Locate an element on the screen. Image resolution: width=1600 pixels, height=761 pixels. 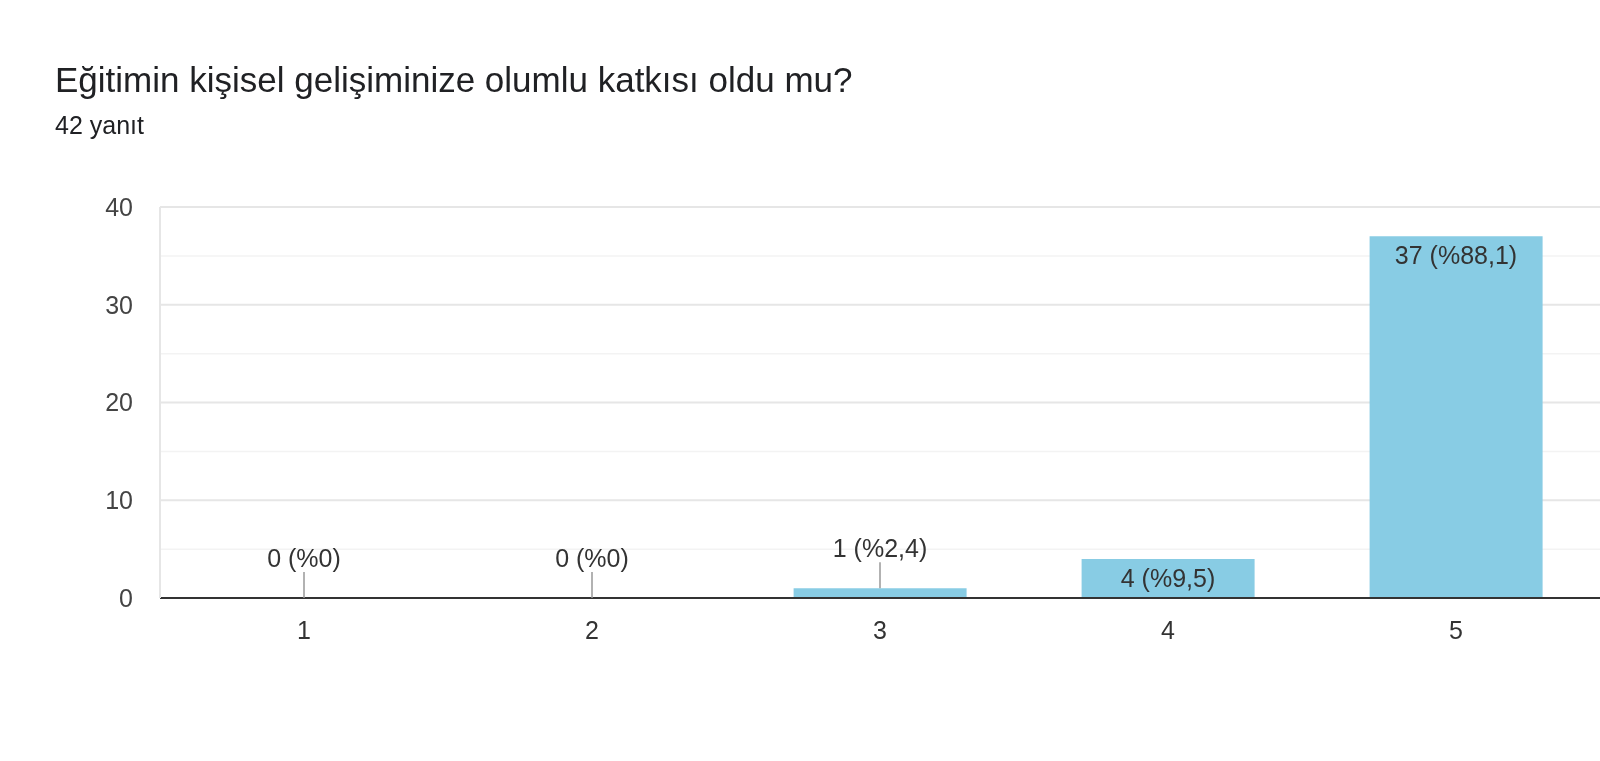
y-tick-label: 40 is located at coordinates (119, 206).